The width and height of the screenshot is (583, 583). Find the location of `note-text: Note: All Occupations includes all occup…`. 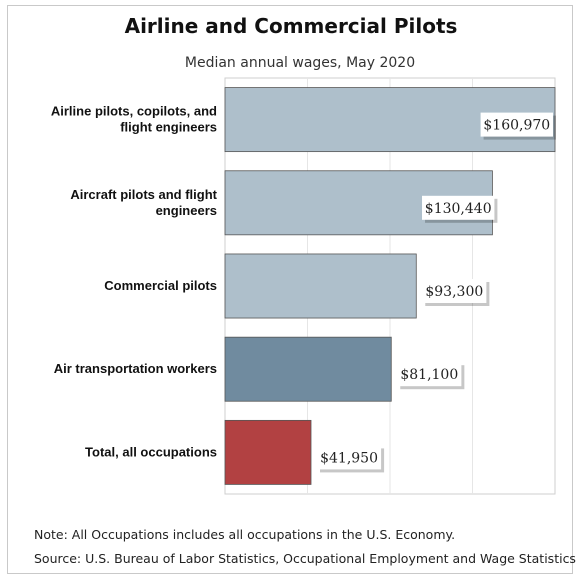

note-text: Note: All Occupations includes all occup… is located at coordinates (244, 534).